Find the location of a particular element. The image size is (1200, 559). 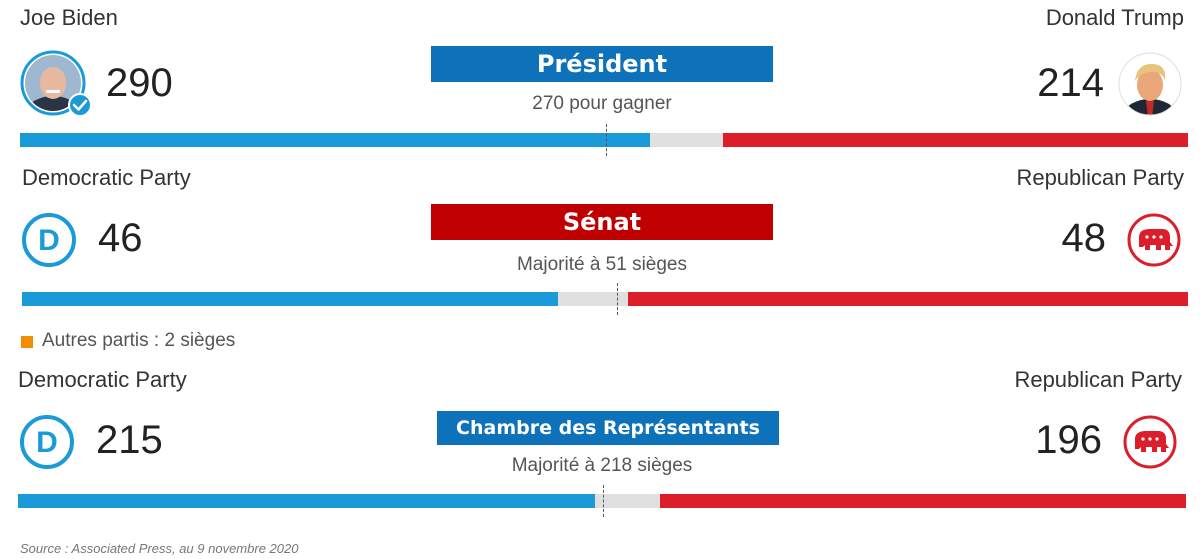

president-other-bar is located at coordinates (686, 140).